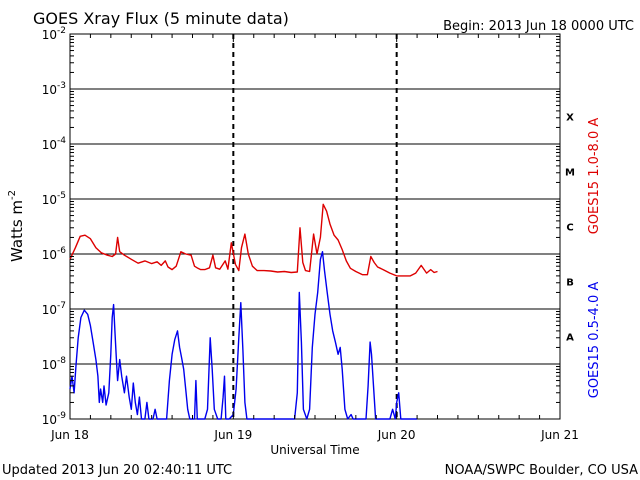 Image resolution: width=640 pixels, height=480 pixels. I want to click on y-tick-label: 10⁻⁹, so click(54, 419).